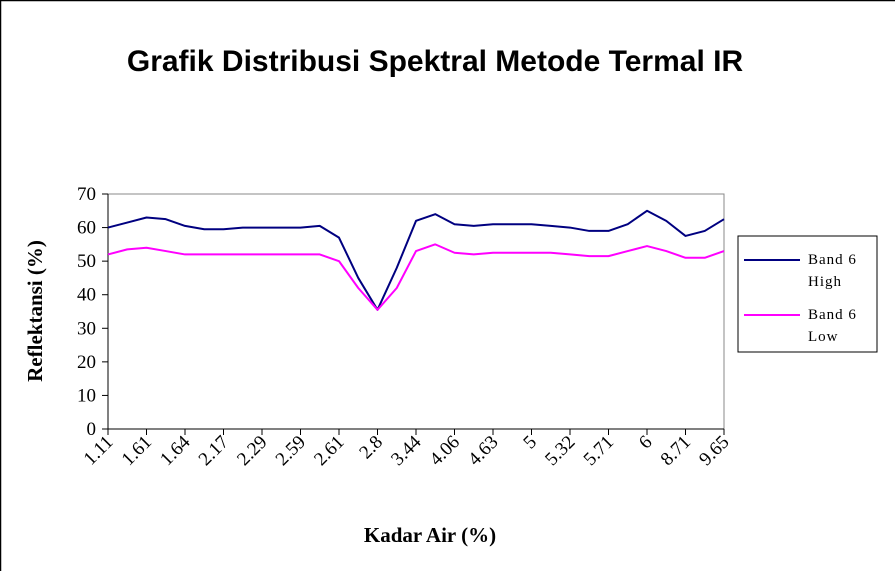 Image resolution: width=895 pixels, height=571 pixels. I want to click on y-tick-label: 0, so click(92, 429).